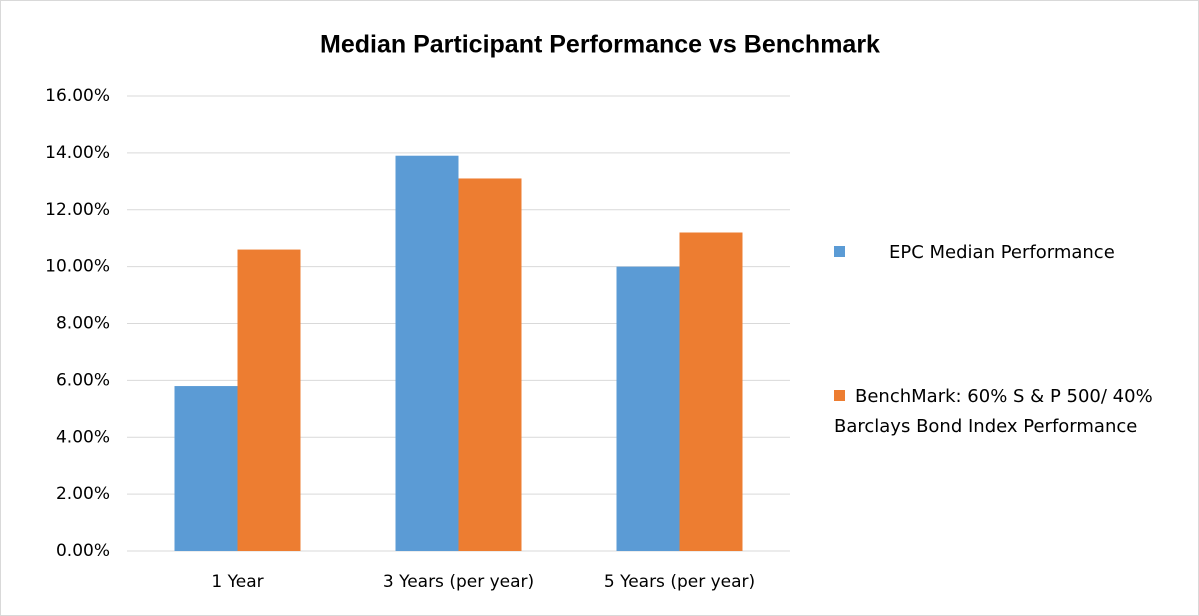 The width and height of the screenshot is (1199, 616). Describe the element at coordinates (237, 582) in the screenshot. I see `x-tick-label: 1 Year` at that location.